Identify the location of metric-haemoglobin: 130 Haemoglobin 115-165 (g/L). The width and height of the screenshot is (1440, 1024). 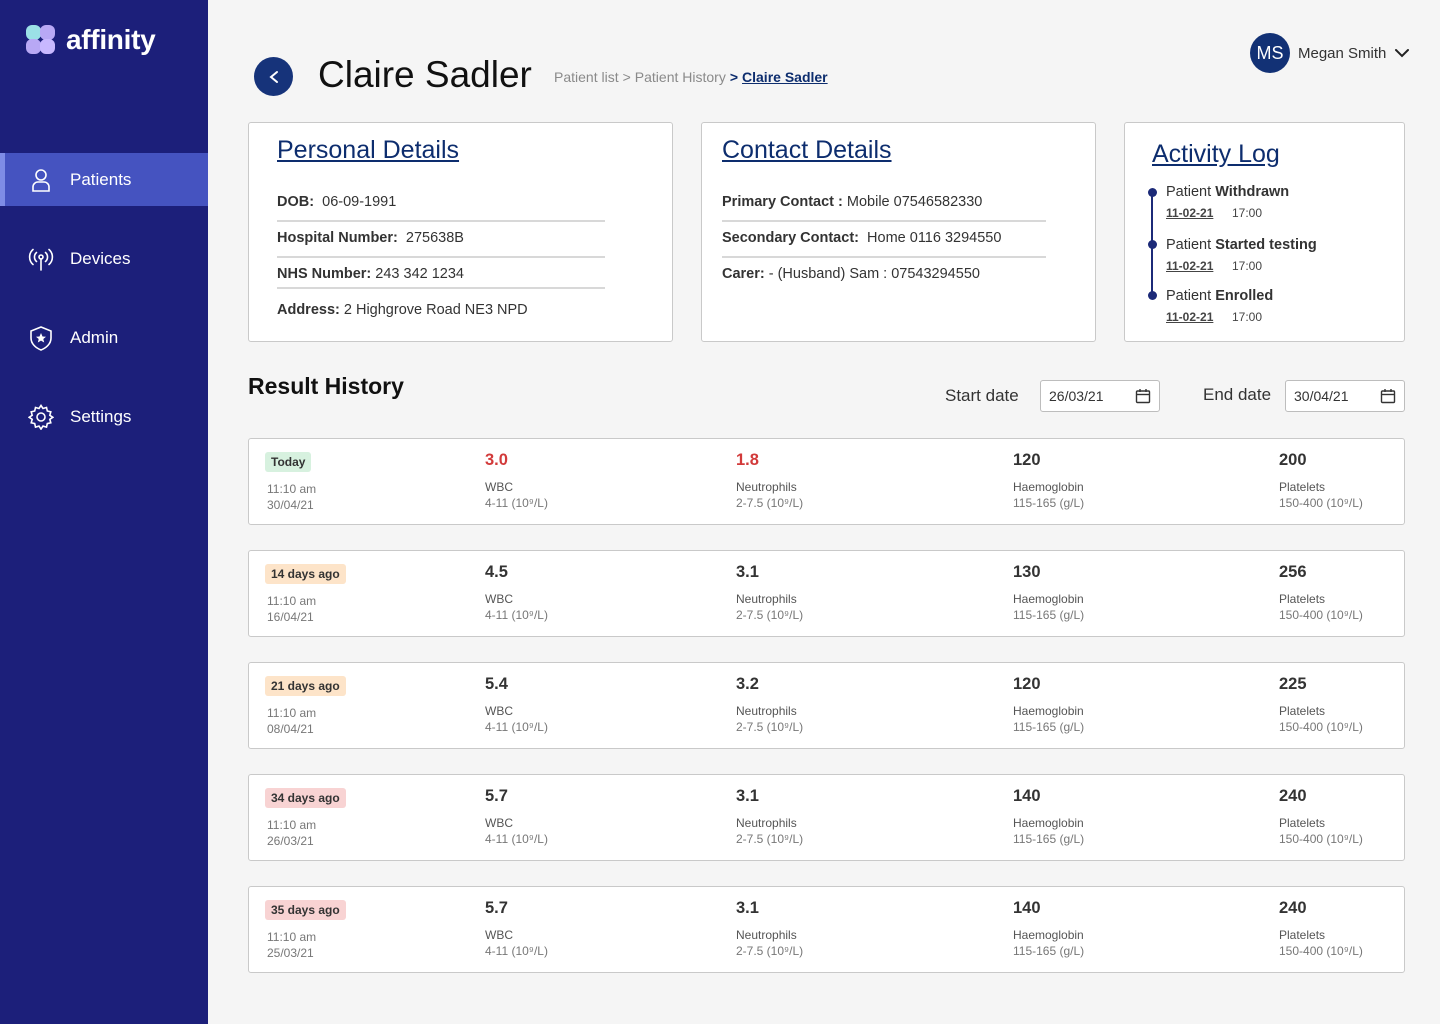
(1048, 592).